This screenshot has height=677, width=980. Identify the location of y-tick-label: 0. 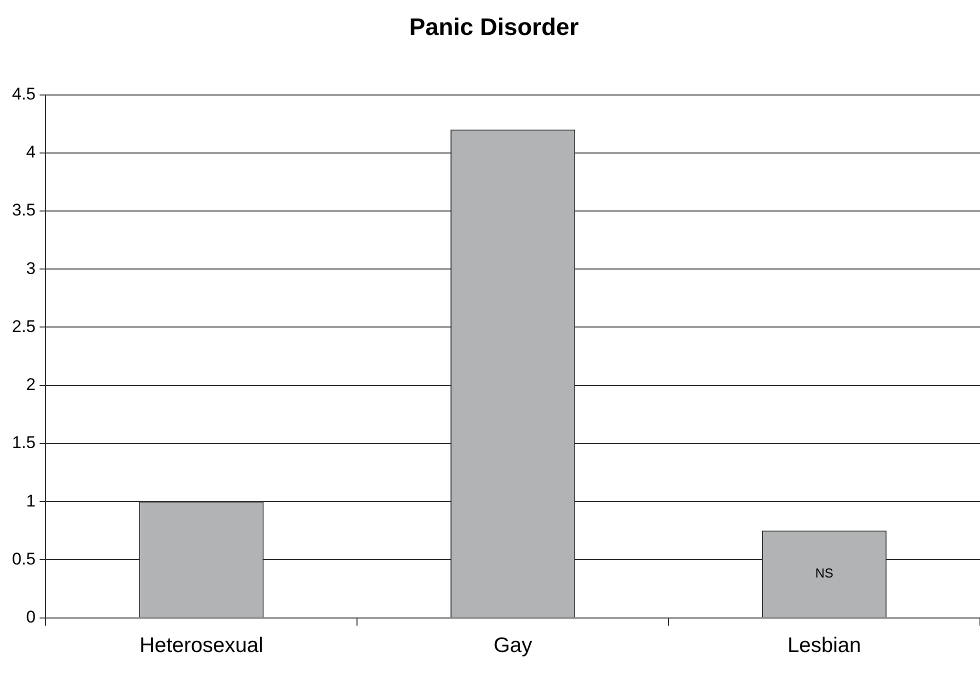
(31, 616).